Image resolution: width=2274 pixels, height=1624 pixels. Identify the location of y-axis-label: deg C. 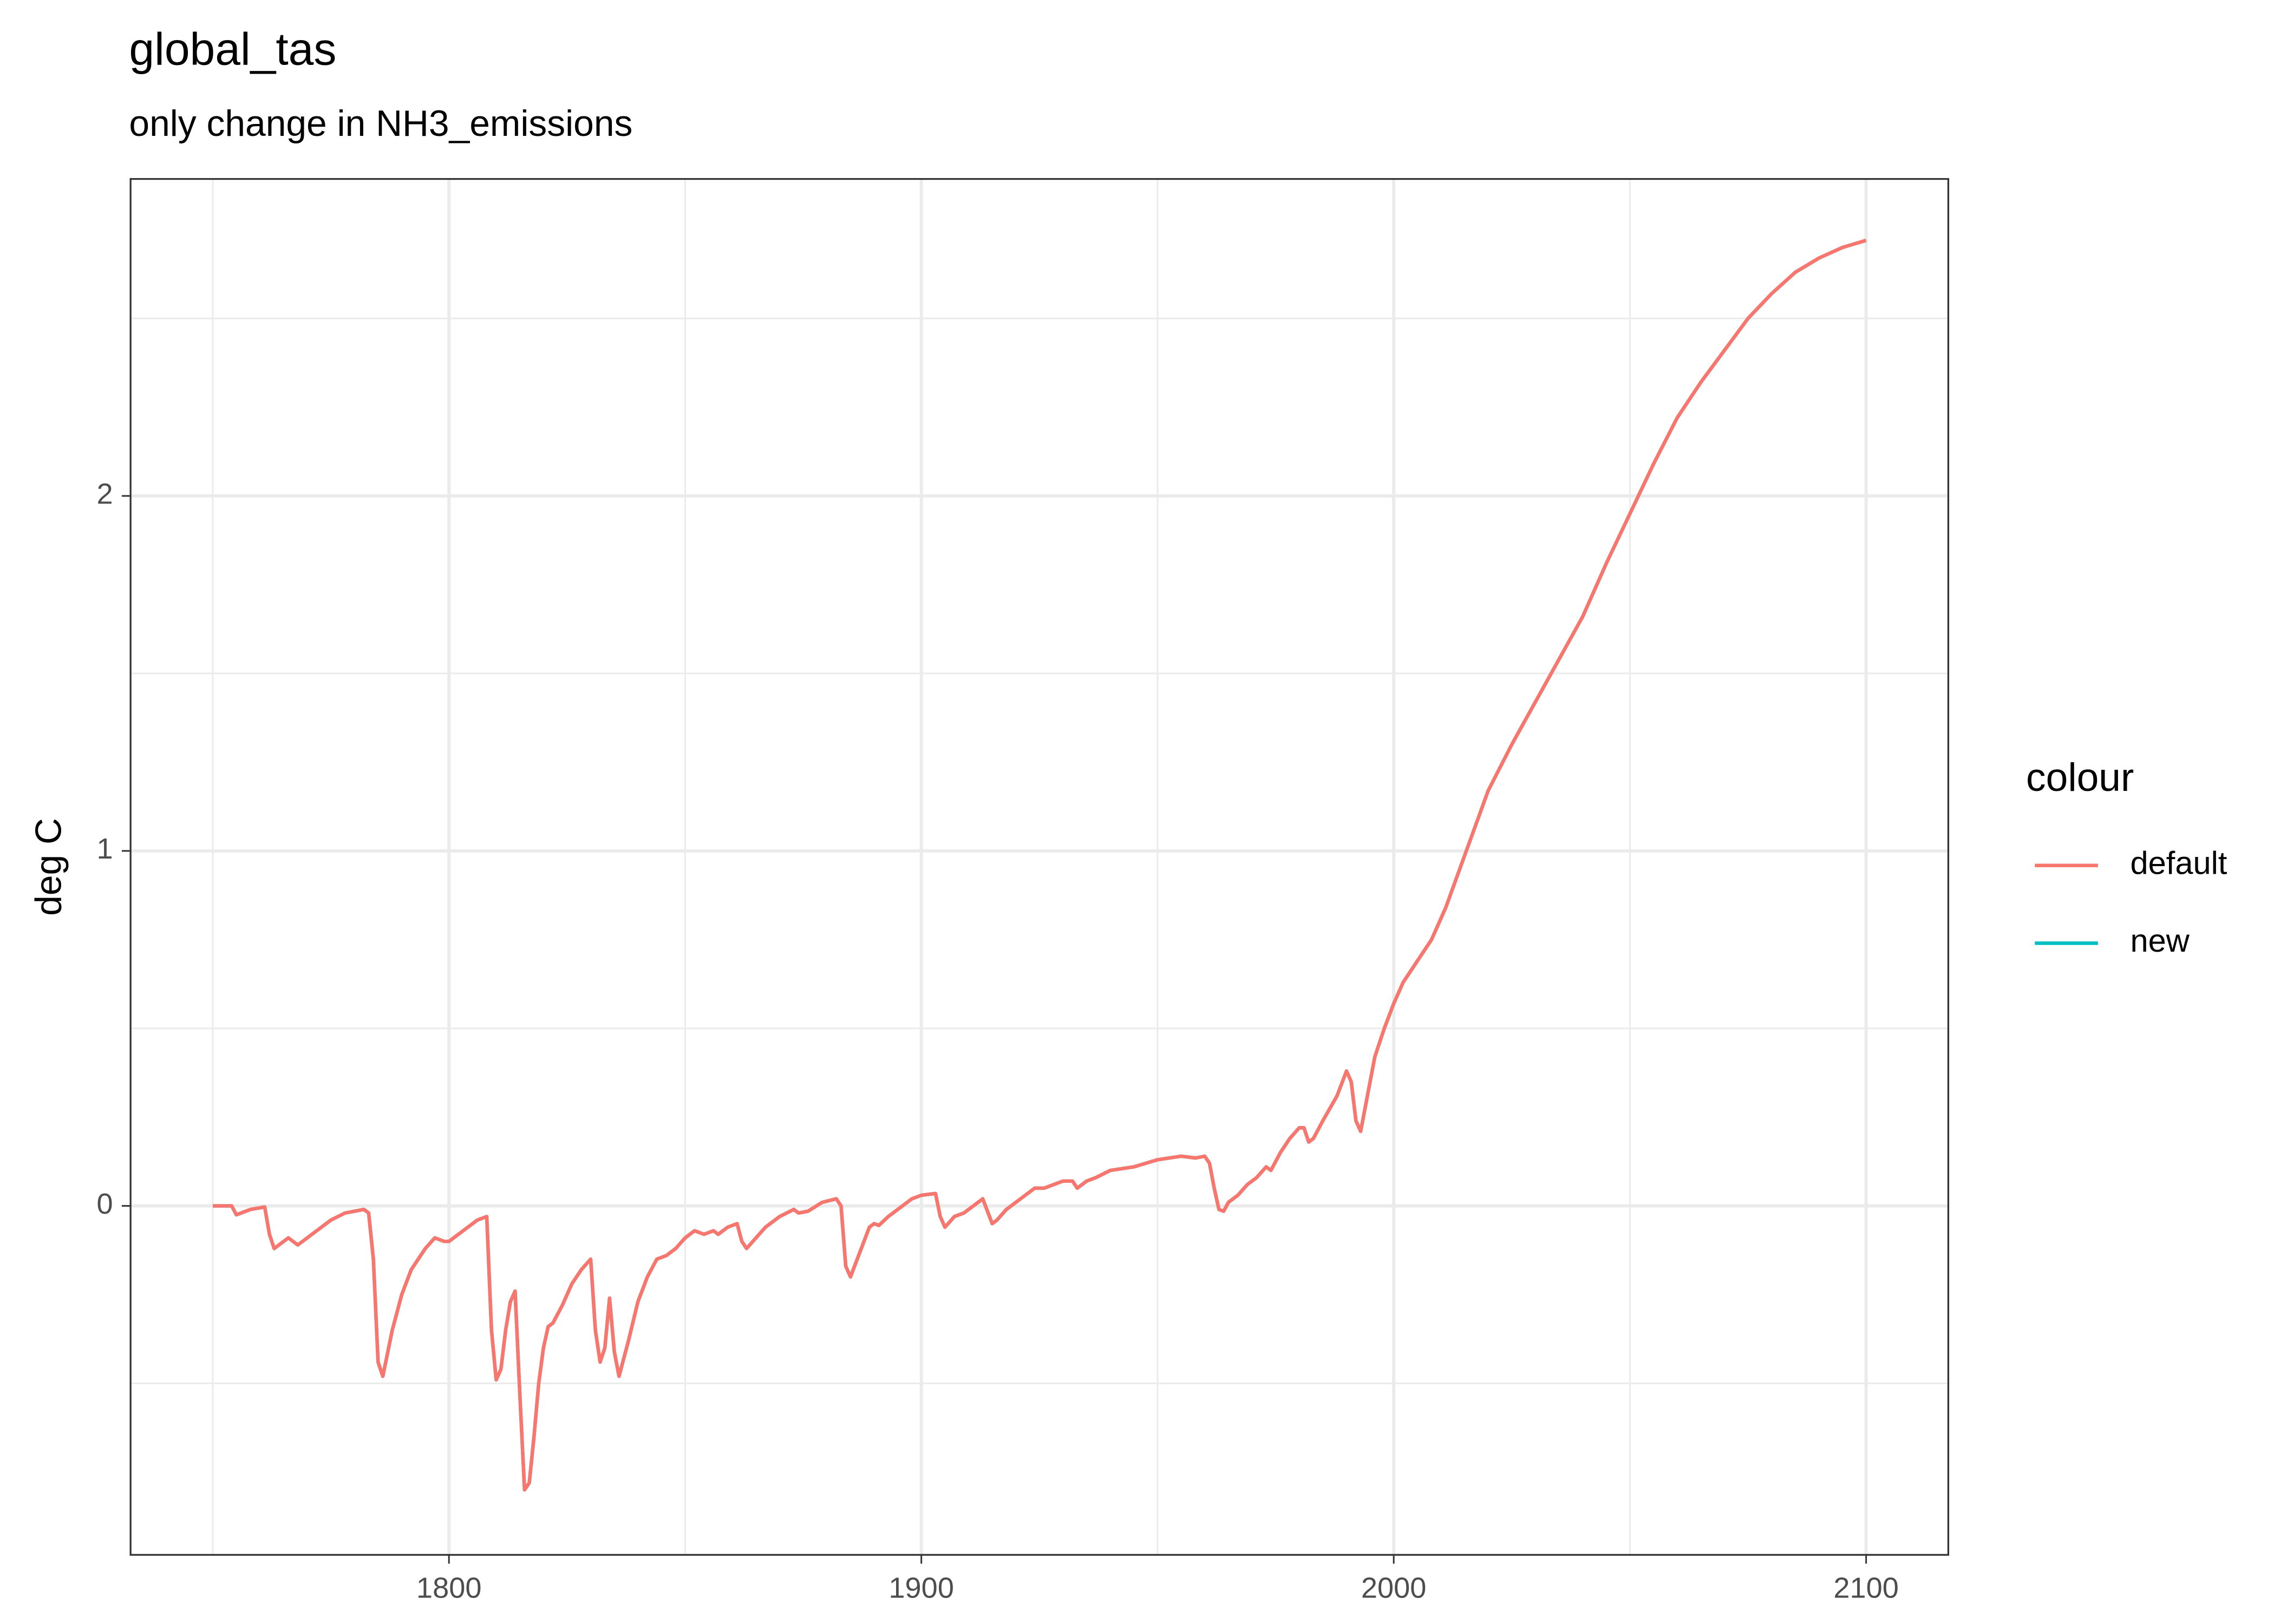
(49, 867).